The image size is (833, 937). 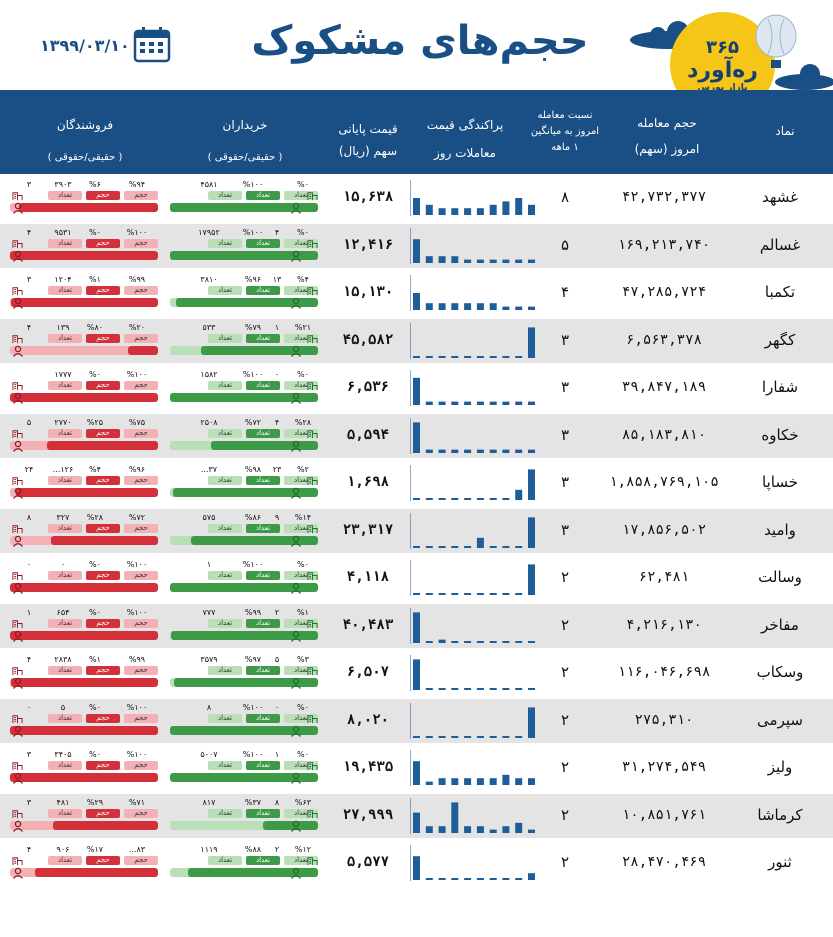 I want to click on percent-legal: %۷۲, so click(x=253, y=422).